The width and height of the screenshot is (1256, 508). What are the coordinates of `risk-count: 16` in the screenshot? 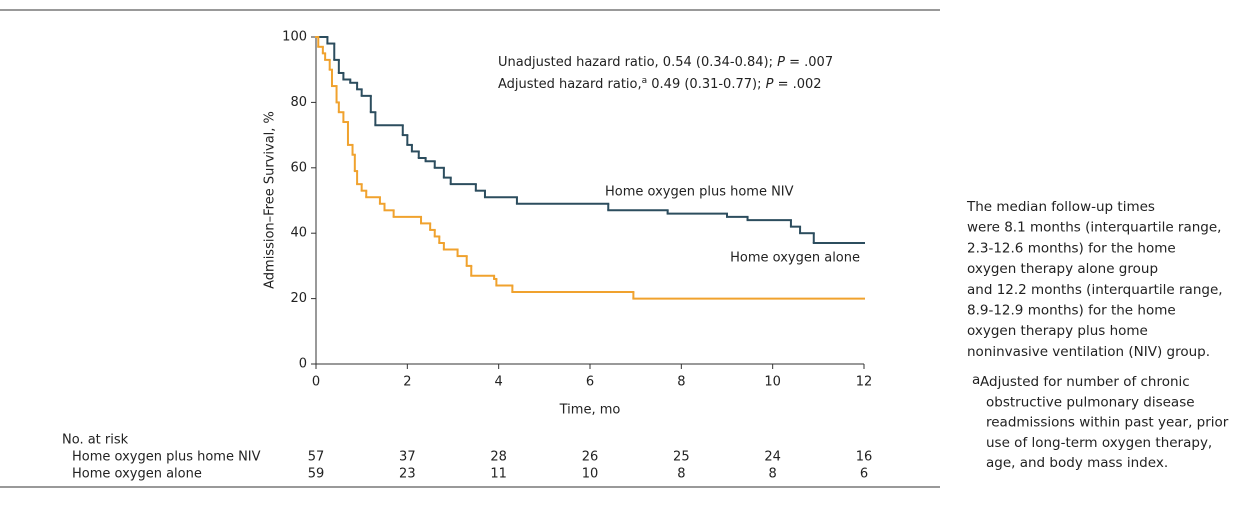 It's located at (864, 457).